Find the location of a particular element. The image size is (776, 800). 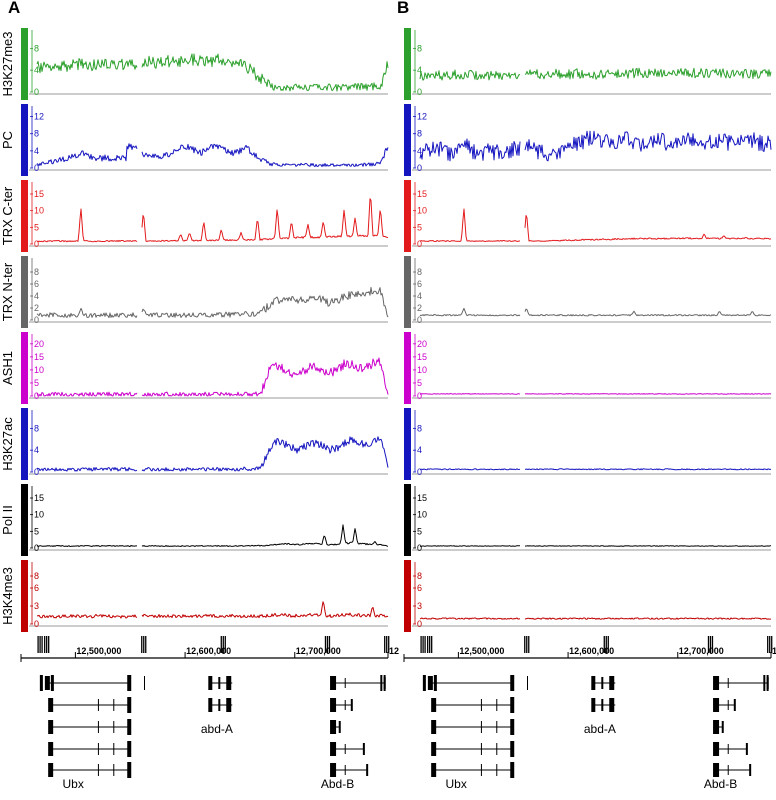

track-pc: 0 4 8 12 is located at coordinates (588, 140).